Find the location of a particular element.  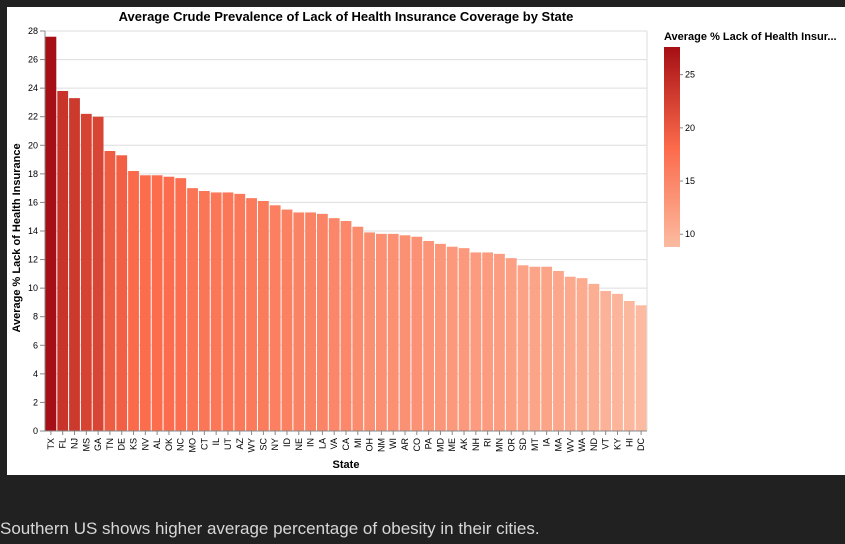

y-tick-label: 14 is located at coordinates (33, 231).